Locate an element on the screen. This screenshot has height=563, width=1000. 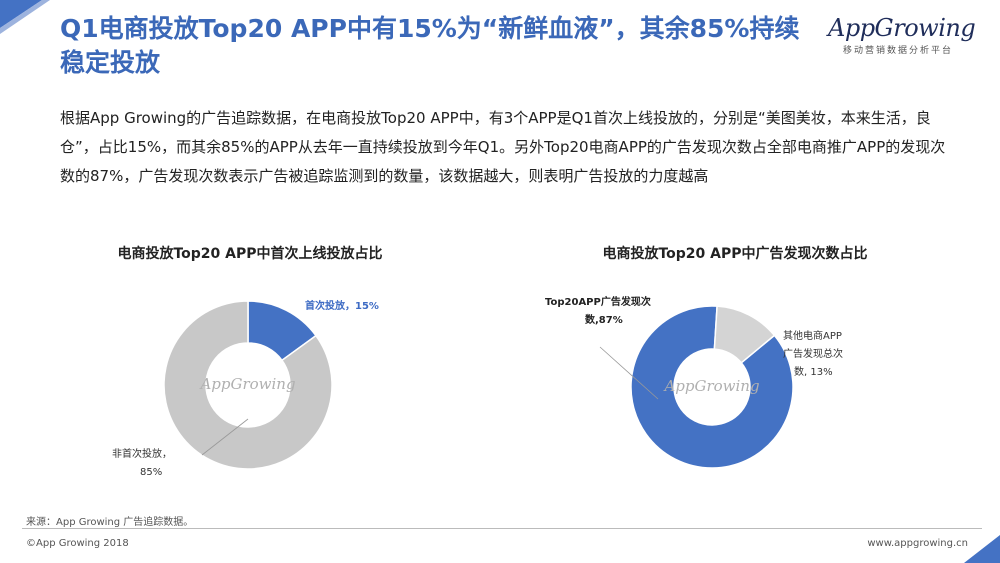
logo-subtitle: 移动营销数据分析平台 is located at coordinates (897, 51).